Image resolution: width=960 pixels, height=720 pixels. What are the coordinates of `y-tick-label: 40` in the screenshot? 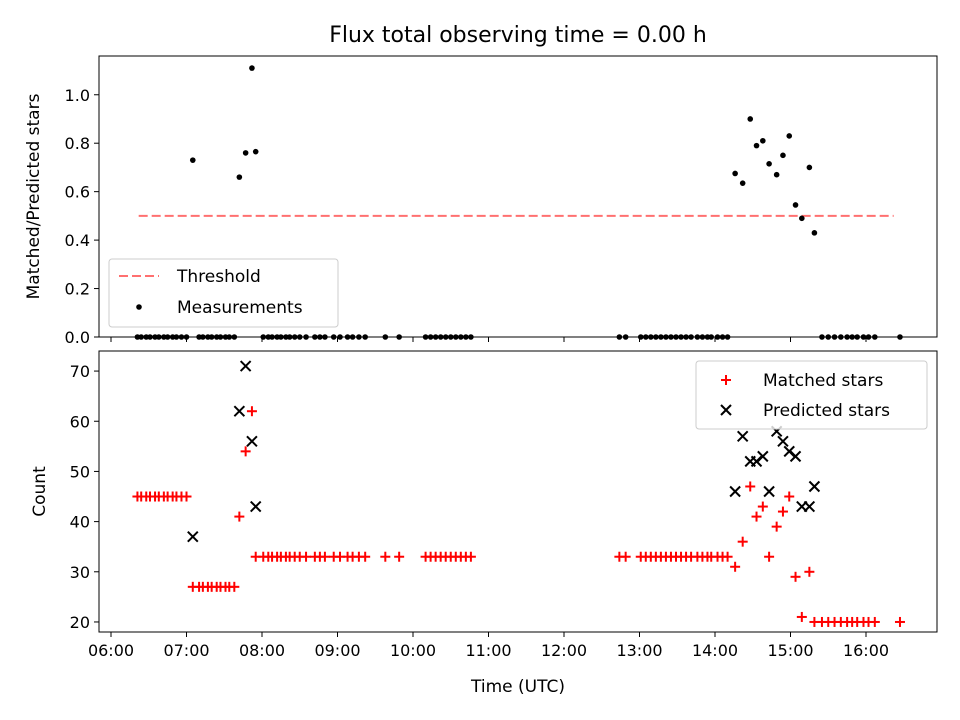 It's located at (80, 522).